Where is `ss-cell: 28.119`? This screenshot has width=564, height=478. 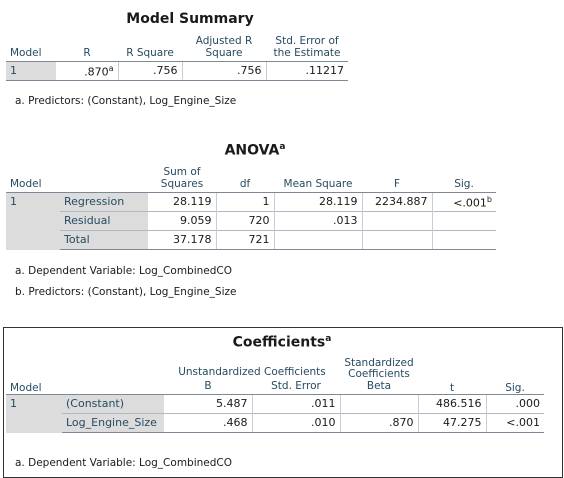
ss-cell: 28.119 is located at coordinates (182, 202).